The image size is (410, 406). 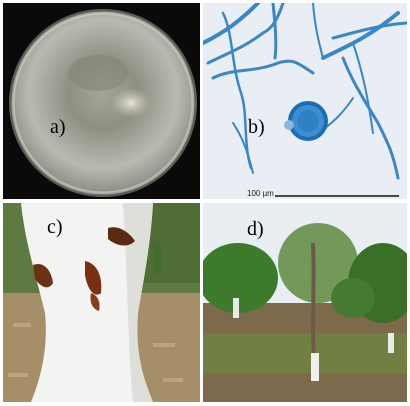 What do you see at coordinates (306, 121) in the screenshot?
I see `spore` at bounding box center [306, 121].